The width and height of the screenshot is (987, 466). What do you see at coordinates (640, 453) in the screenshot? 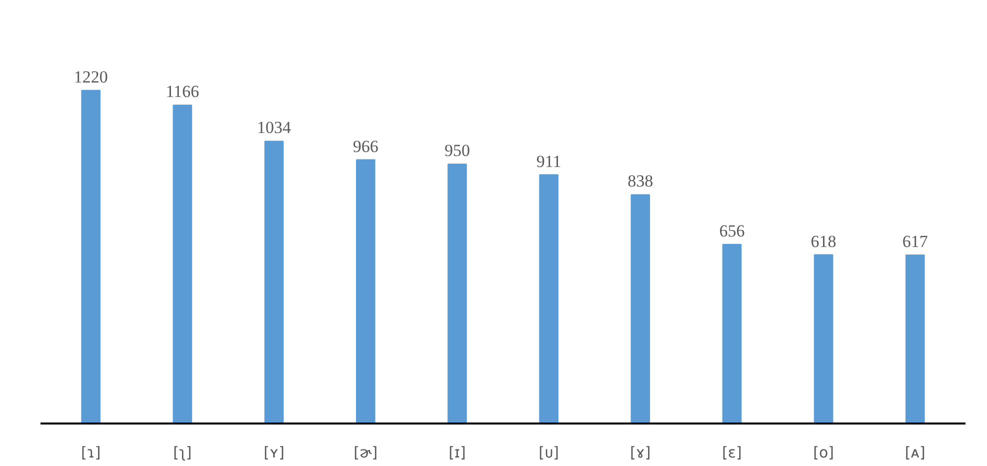
I see `x-tick-label: [ɤ]` at bounding box center [640, 453].